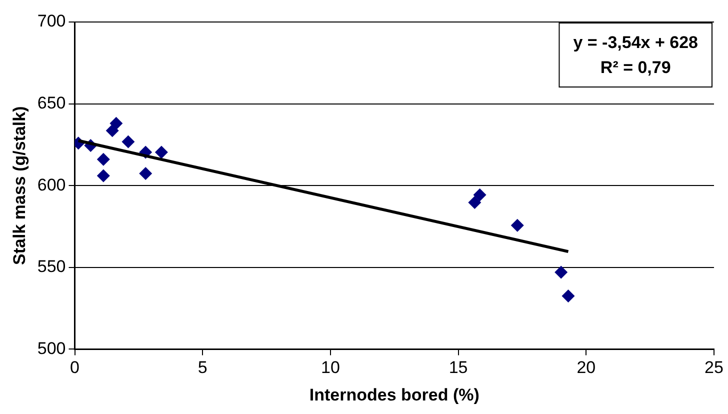 This screenshot has width=728, height=414. What do you see at coordinates (203, 368) in the screenshot?
I see `x-tick-label: 5` at bounding box center [203, 368].